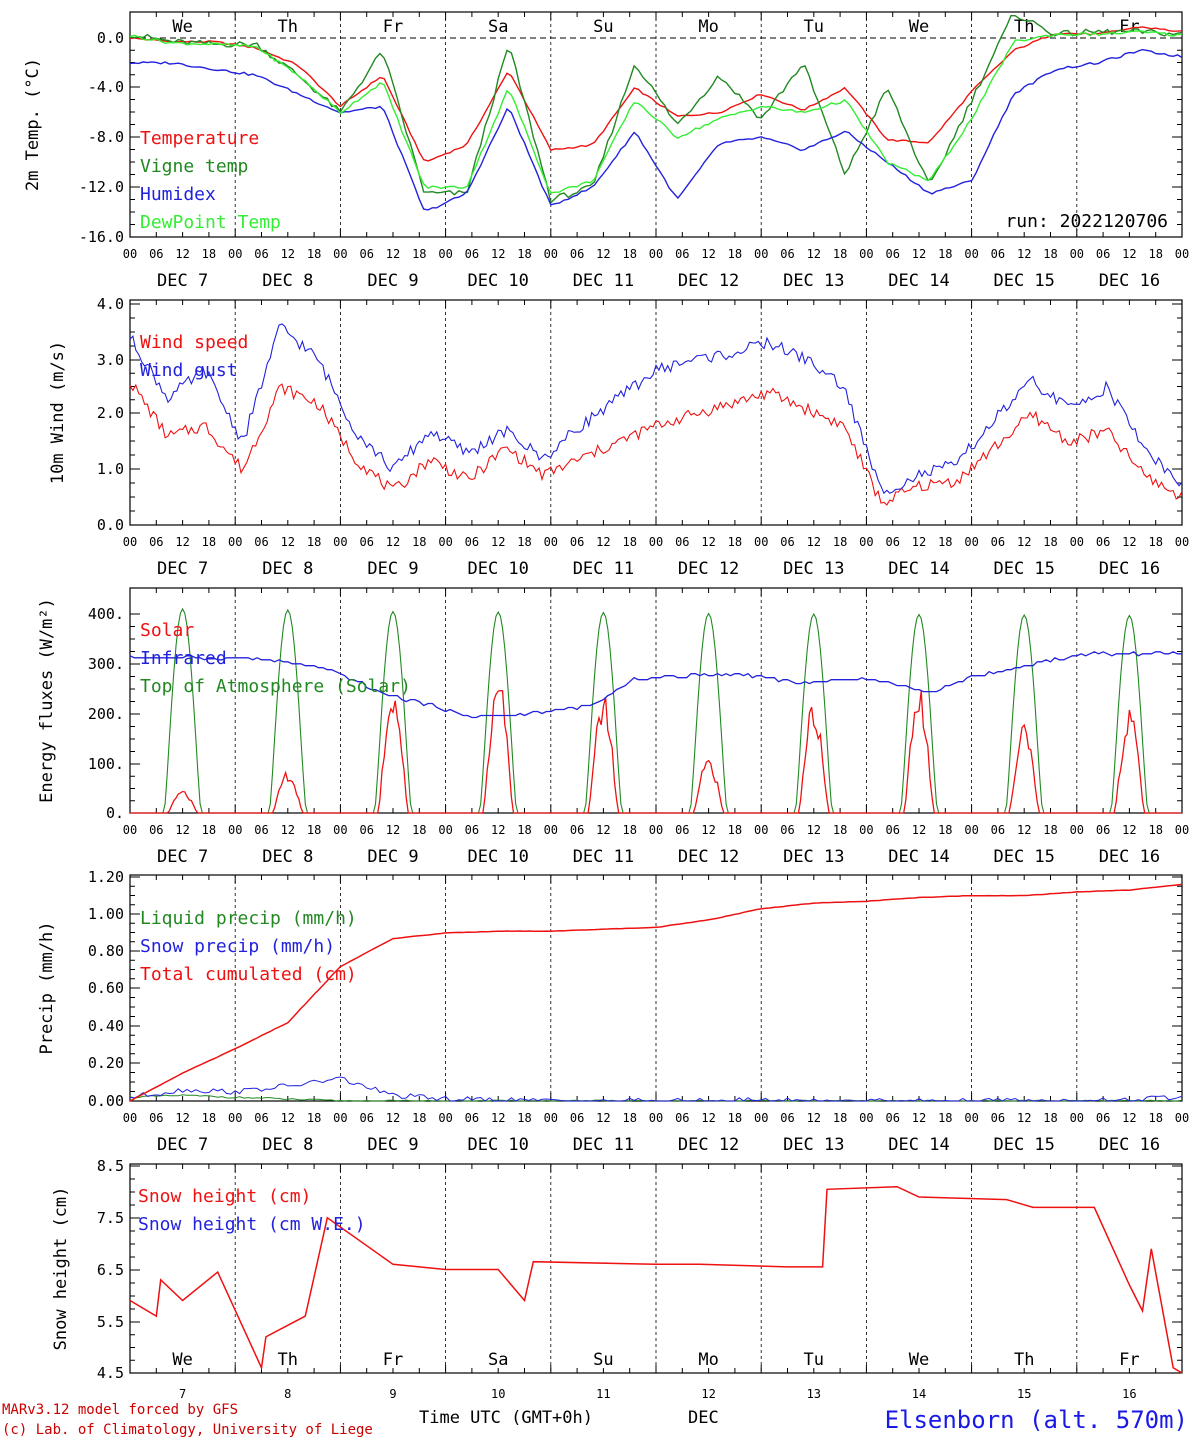  What do you see at coordinates (1023, 569) in the screenshot?
I see `date-label: DEC 15` at bounding box center [1023, 569].